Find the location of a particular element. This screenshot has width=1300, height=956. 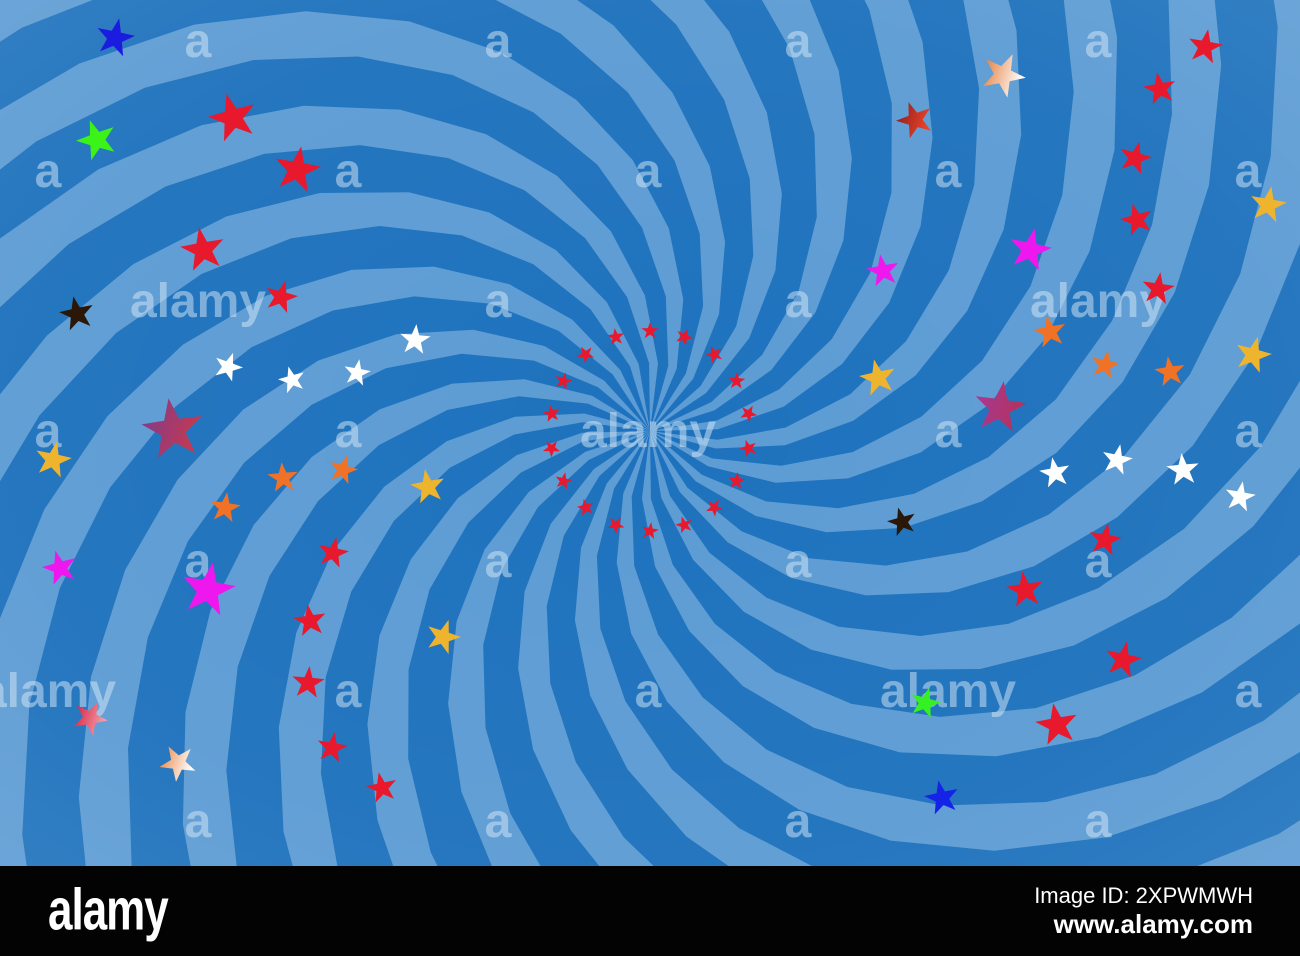

red-star-ring is located at coordinates (650, 430).